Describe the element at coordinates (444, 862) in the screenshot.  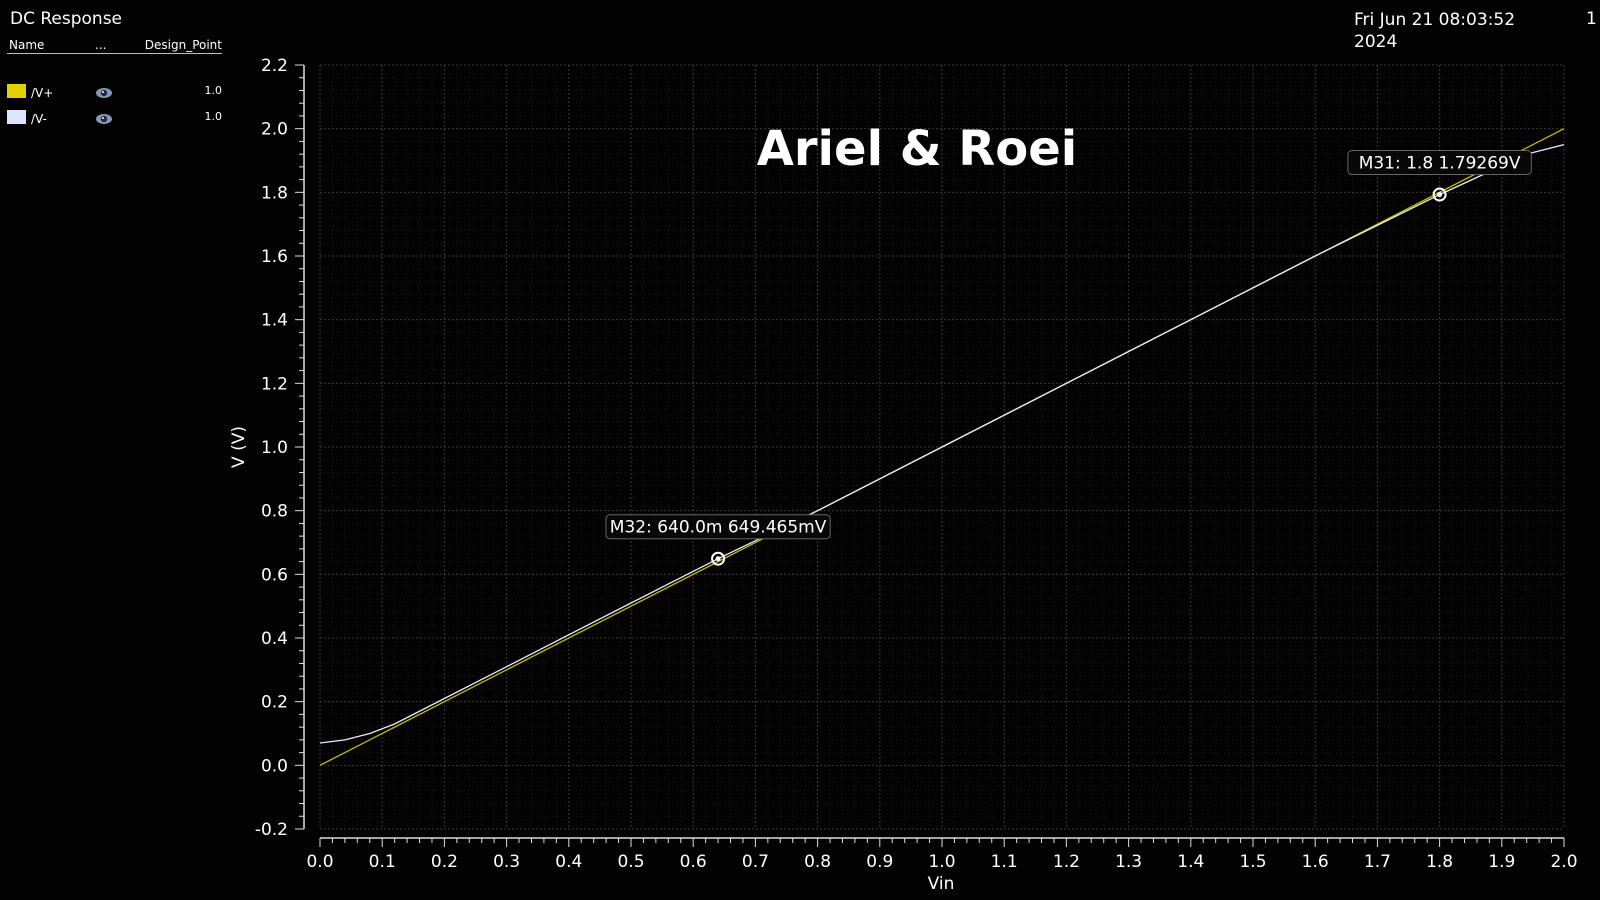
I see `x-tick-label: 0.2` at that location.